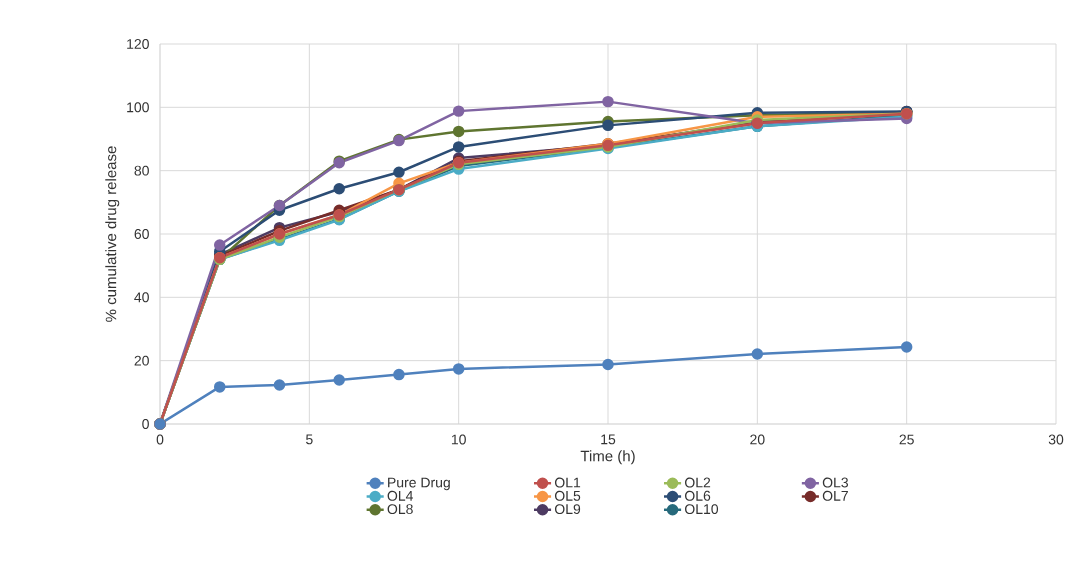 The image size is (1088, 583). I want to click on x-tick-label: 0, so click(160, 439).